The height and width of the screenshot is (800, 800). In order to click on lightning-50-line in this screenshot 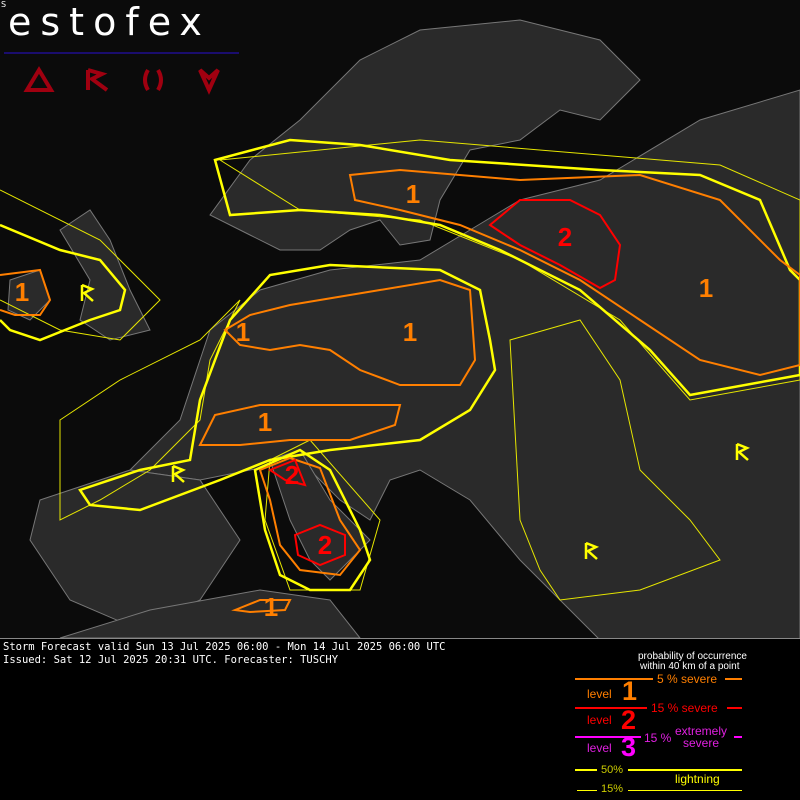, I will do `click(586, 770)`.